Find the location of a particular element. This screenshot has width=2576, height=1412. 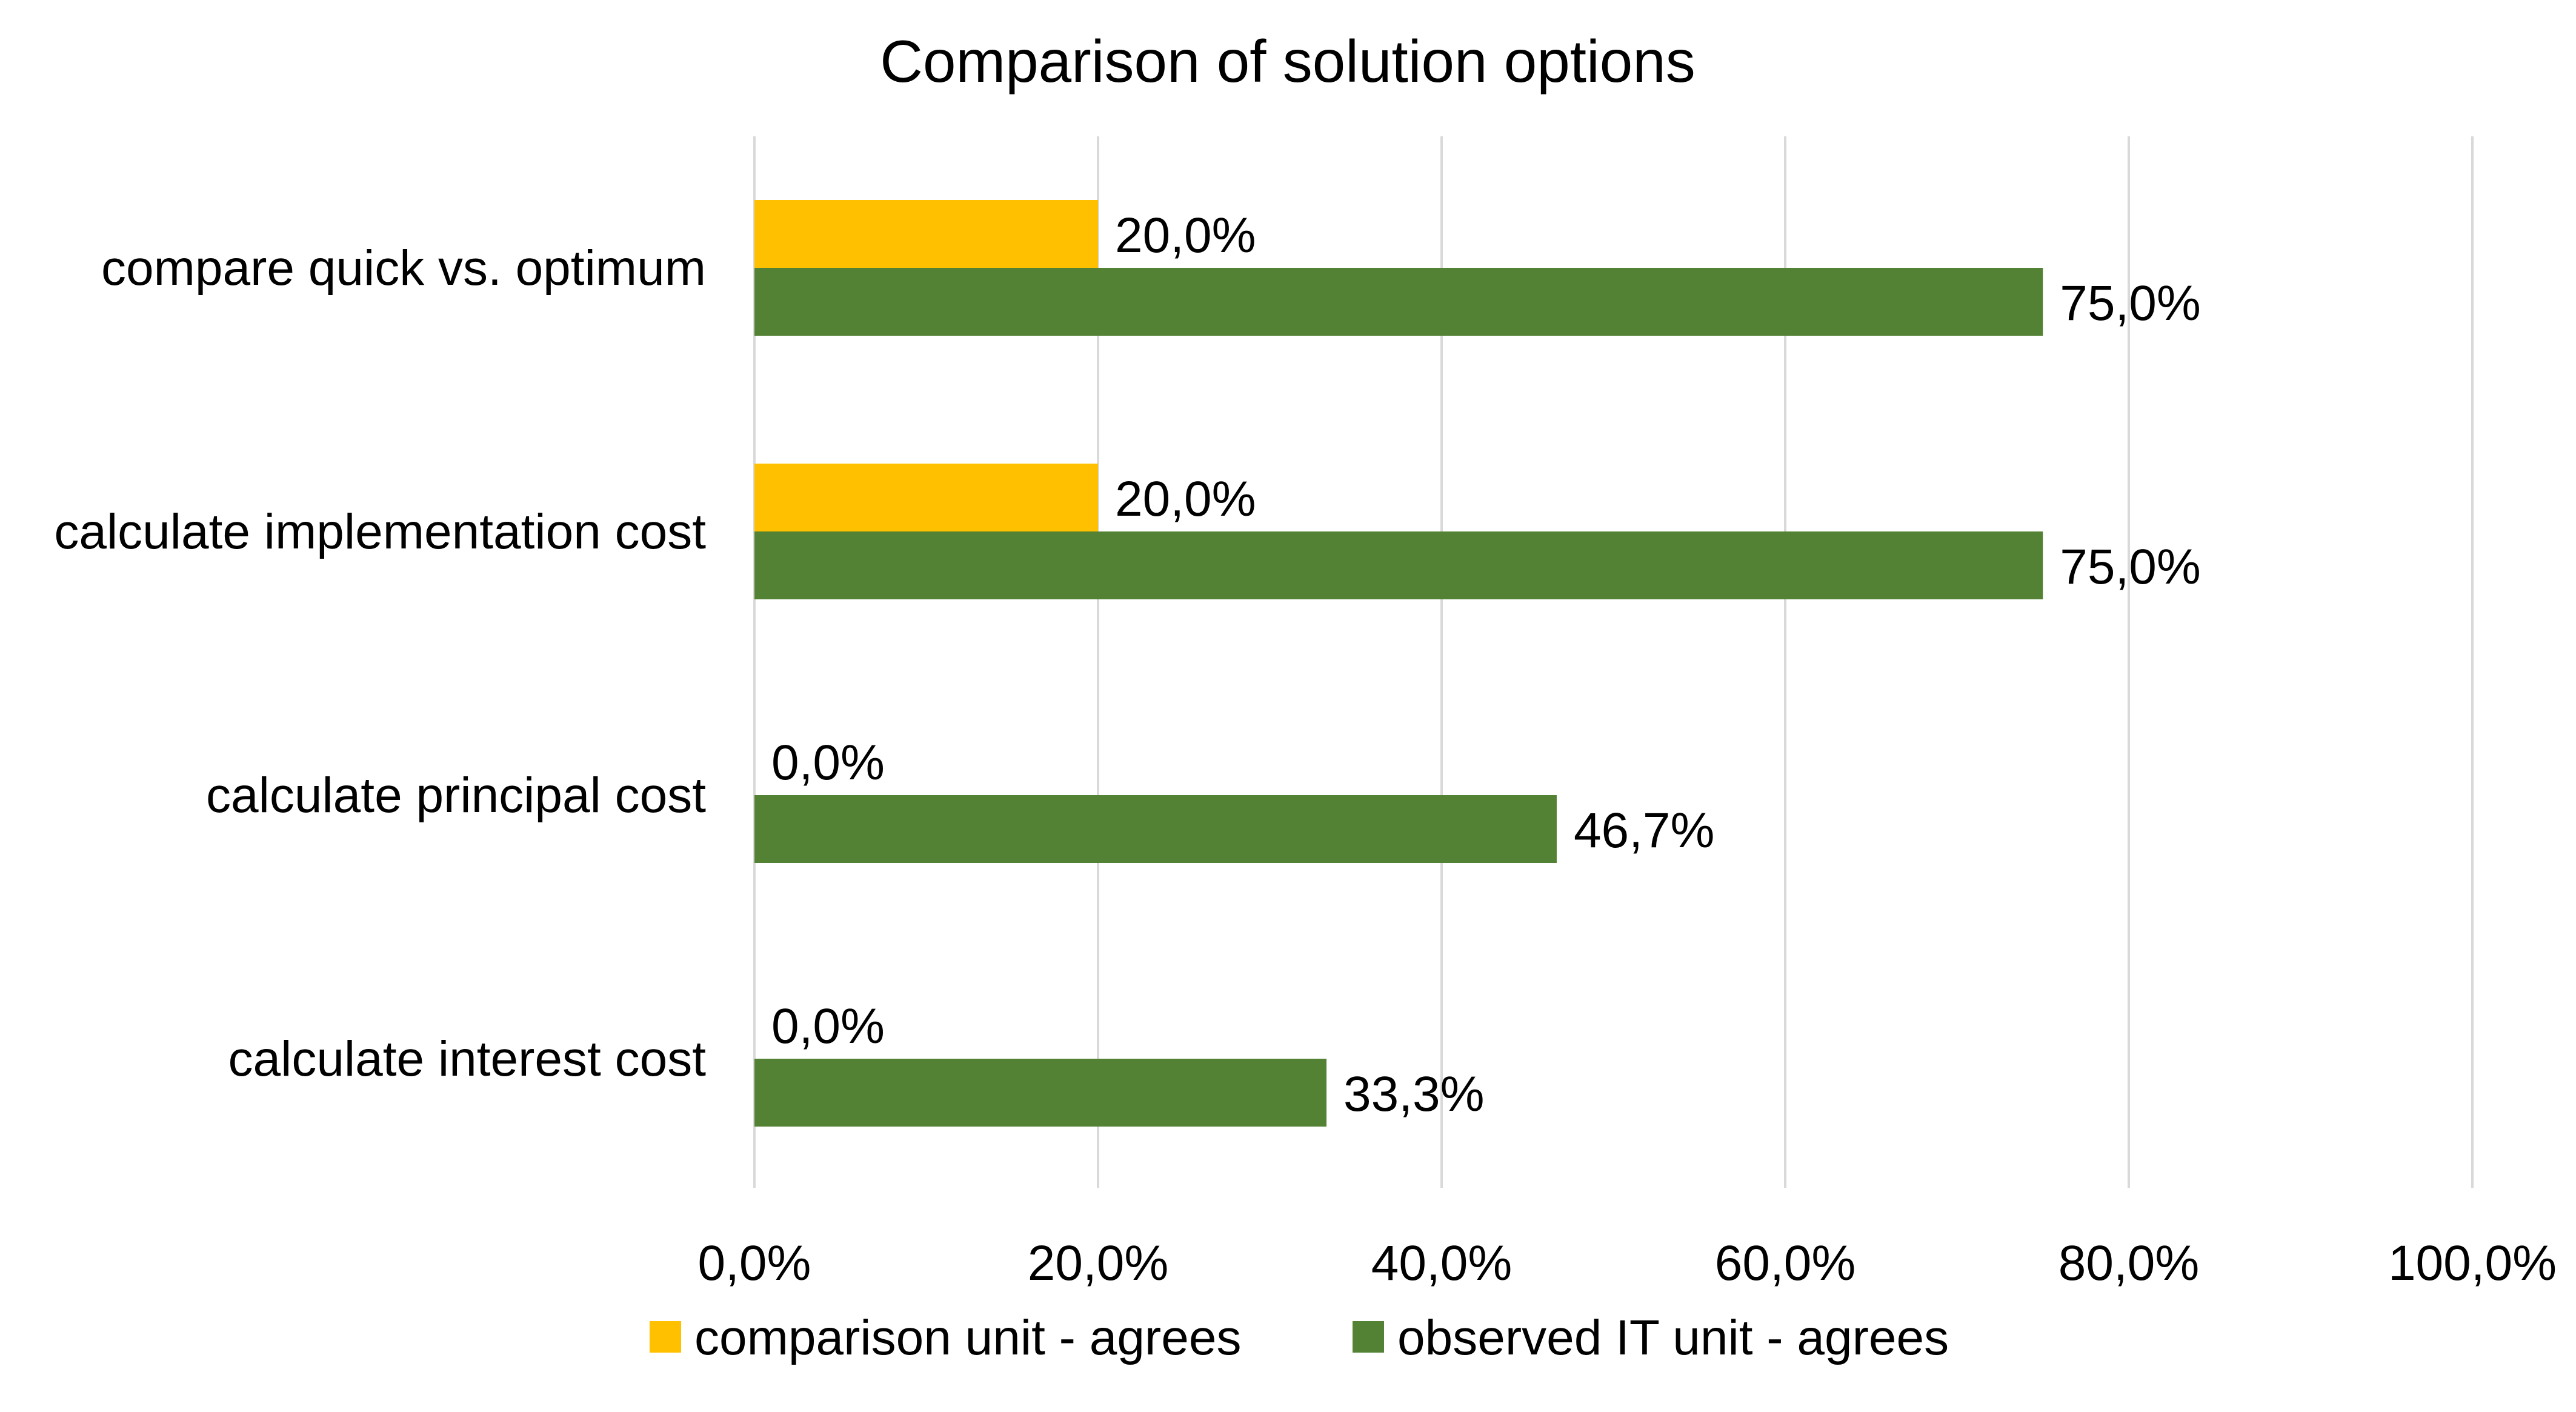

x-tick-labels: 0,0% 20,0% 40,0% 60,0% 80,0% 100,0% is located at coordinates (1627, 1263).